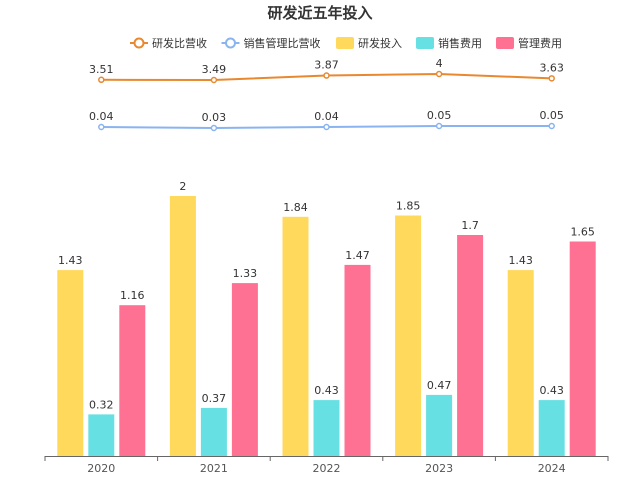  I want to click on line-series-0: 3.51 3.49 3.87 4 3.63, so click(326, 70).